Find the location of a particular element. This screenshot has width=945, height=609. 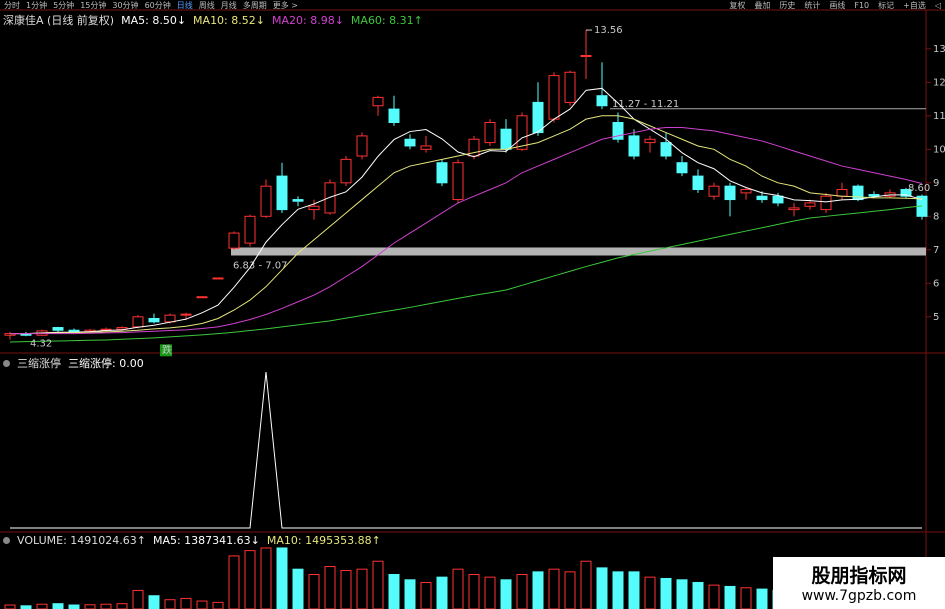

annotation-badge is located at coordinates (166, 350).